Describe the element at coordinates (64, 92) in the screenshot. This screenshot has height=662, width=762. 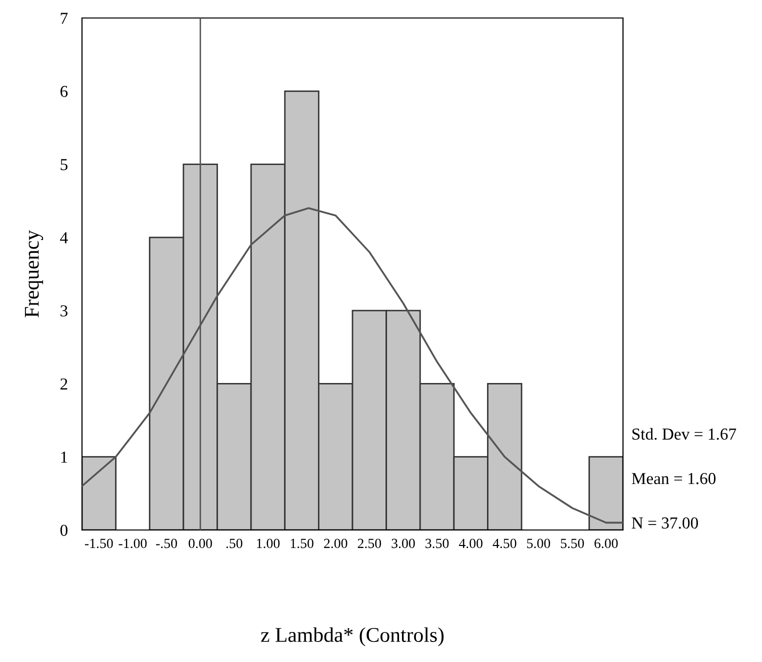
I see `y-tick-label: 6` at that location.